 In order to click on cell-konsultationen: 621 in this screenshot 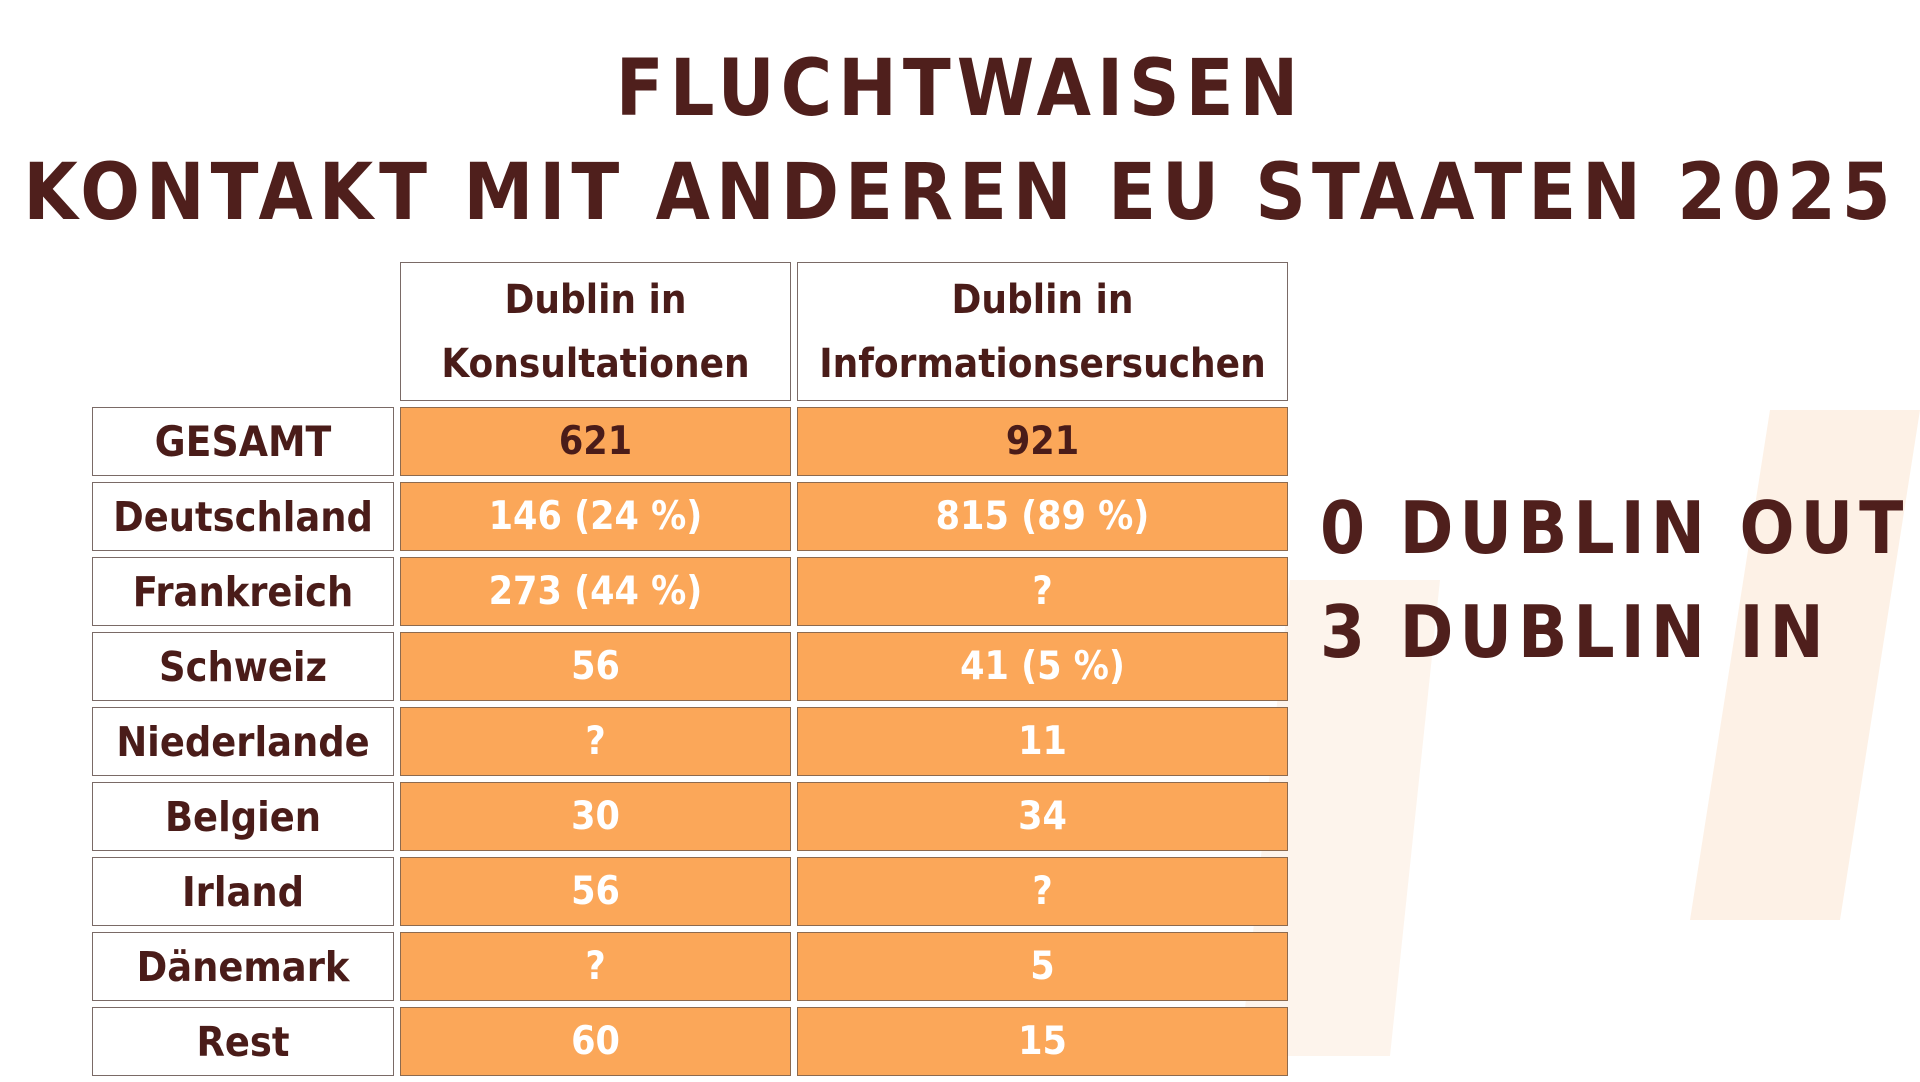, I will do `click(595, 441)`.